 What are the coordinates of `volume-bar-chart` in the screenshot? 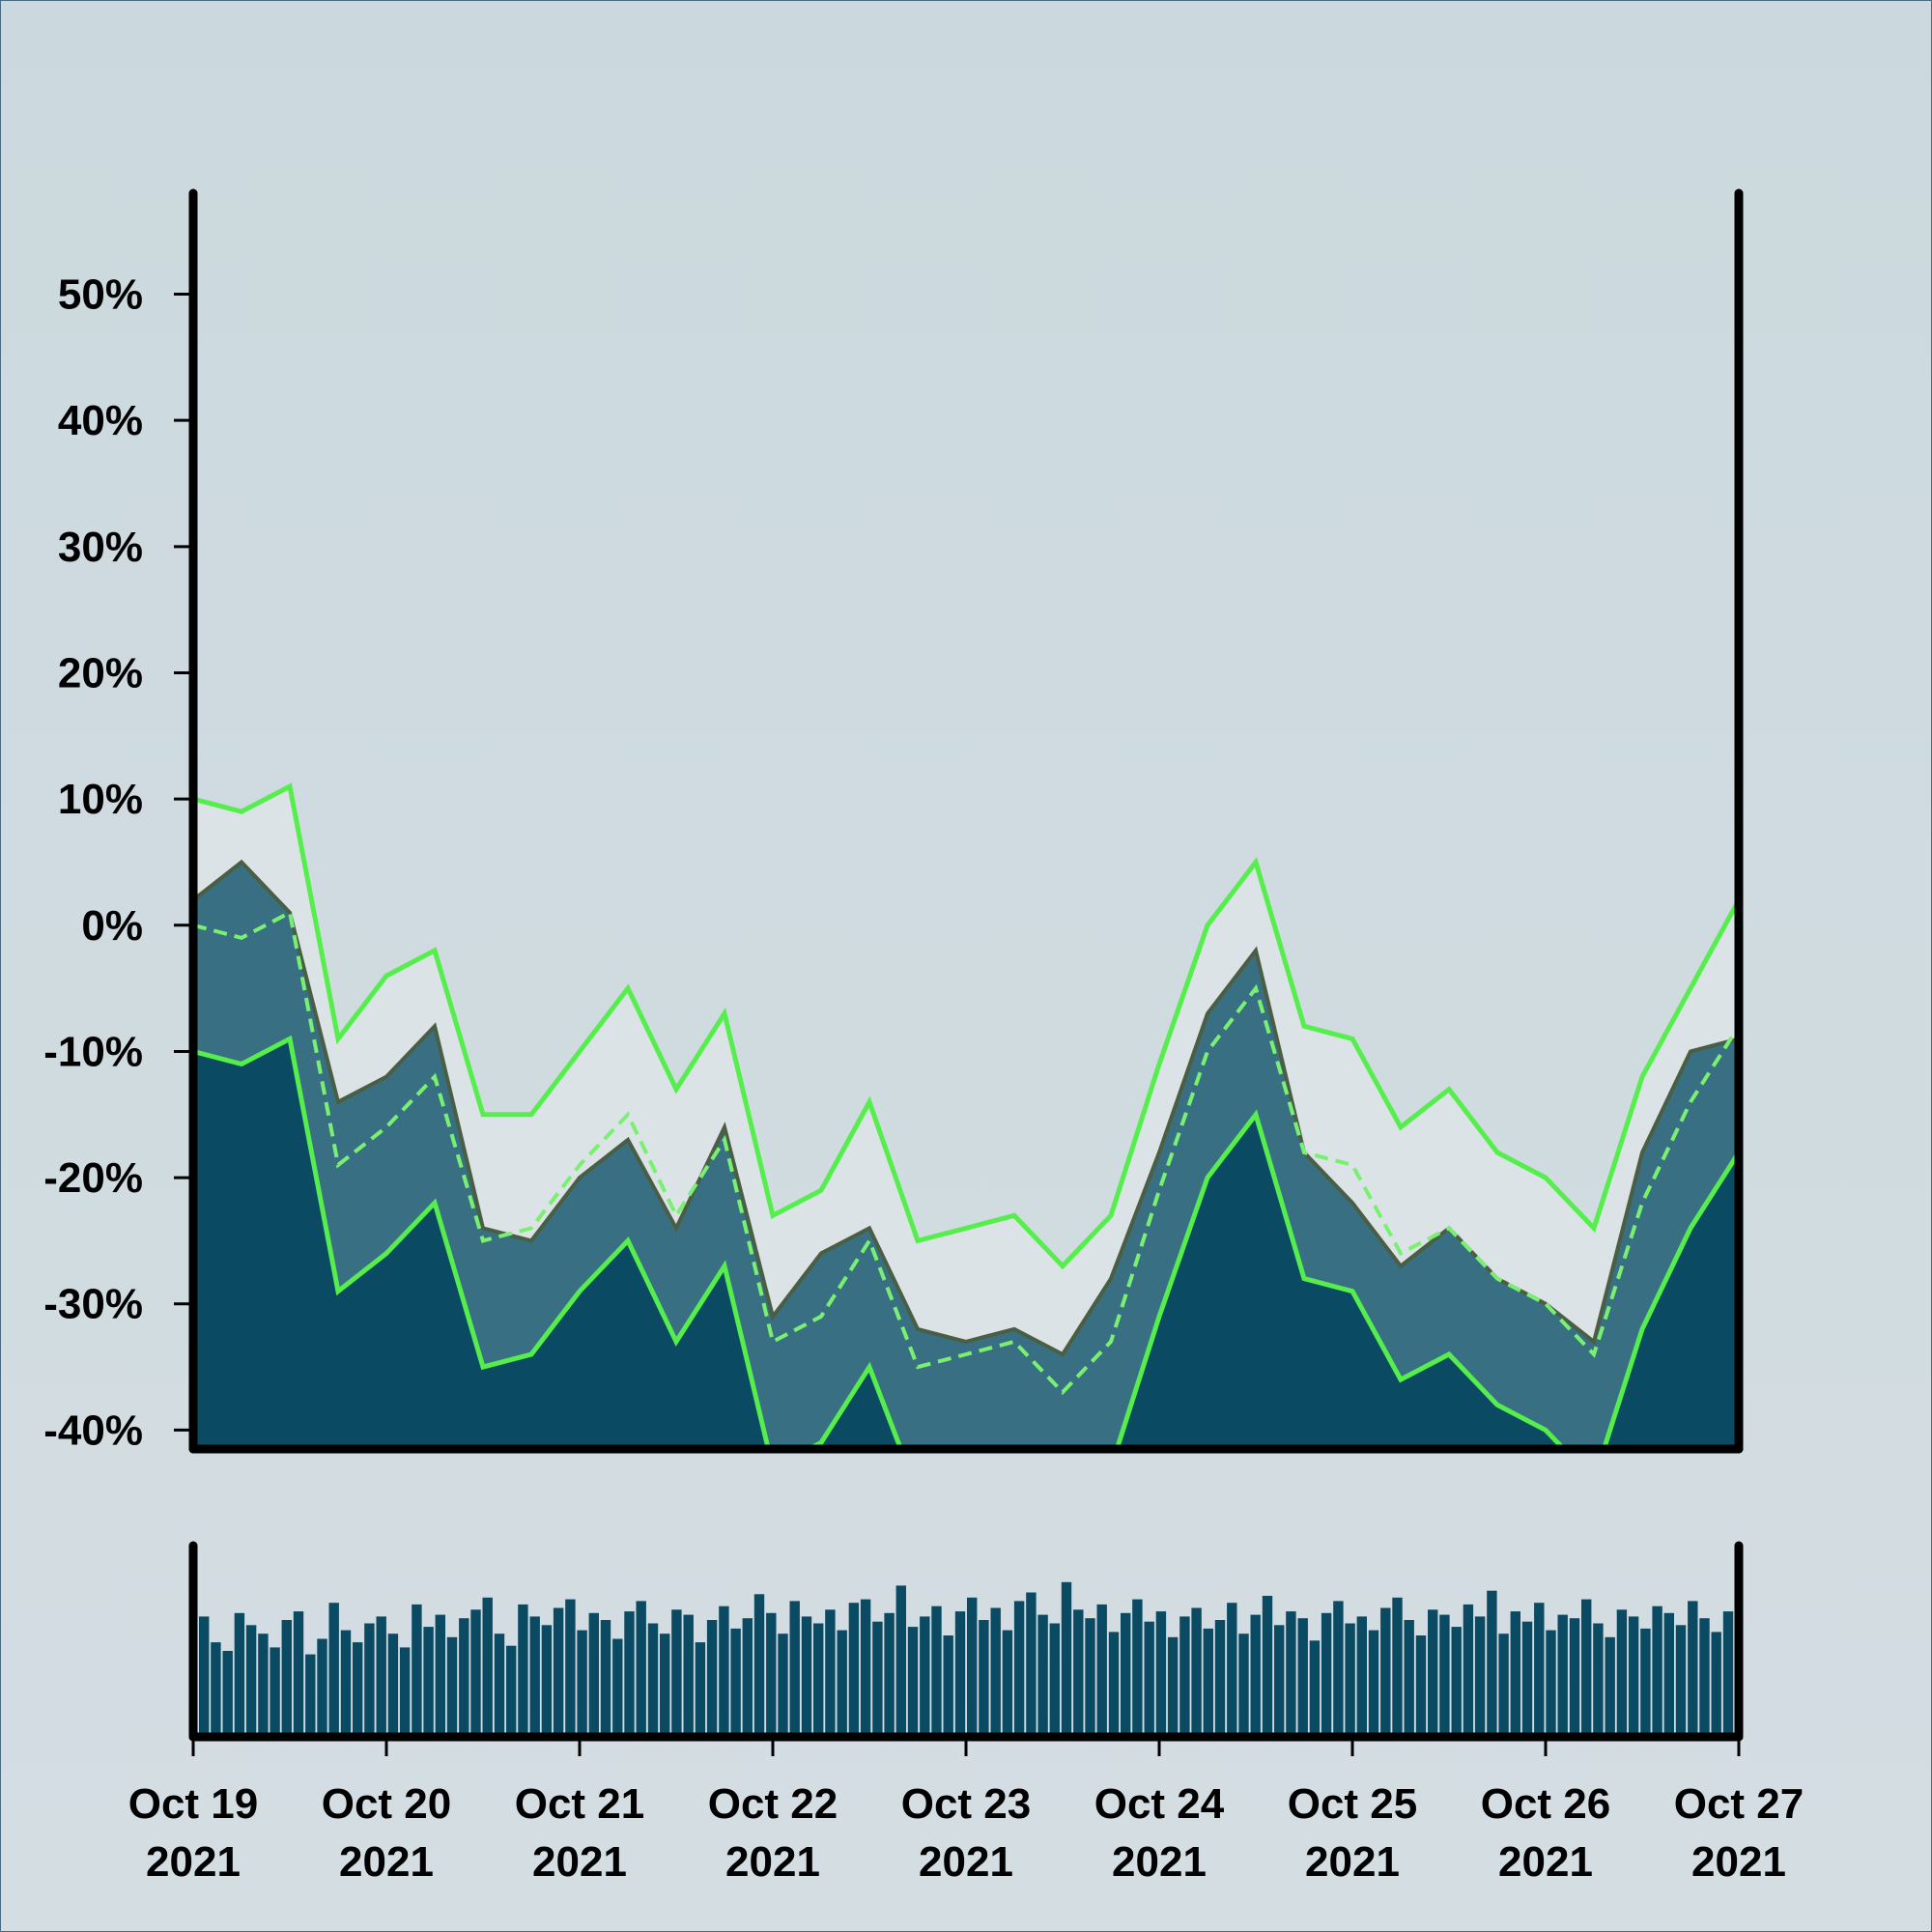 It's located at (966, 1641).